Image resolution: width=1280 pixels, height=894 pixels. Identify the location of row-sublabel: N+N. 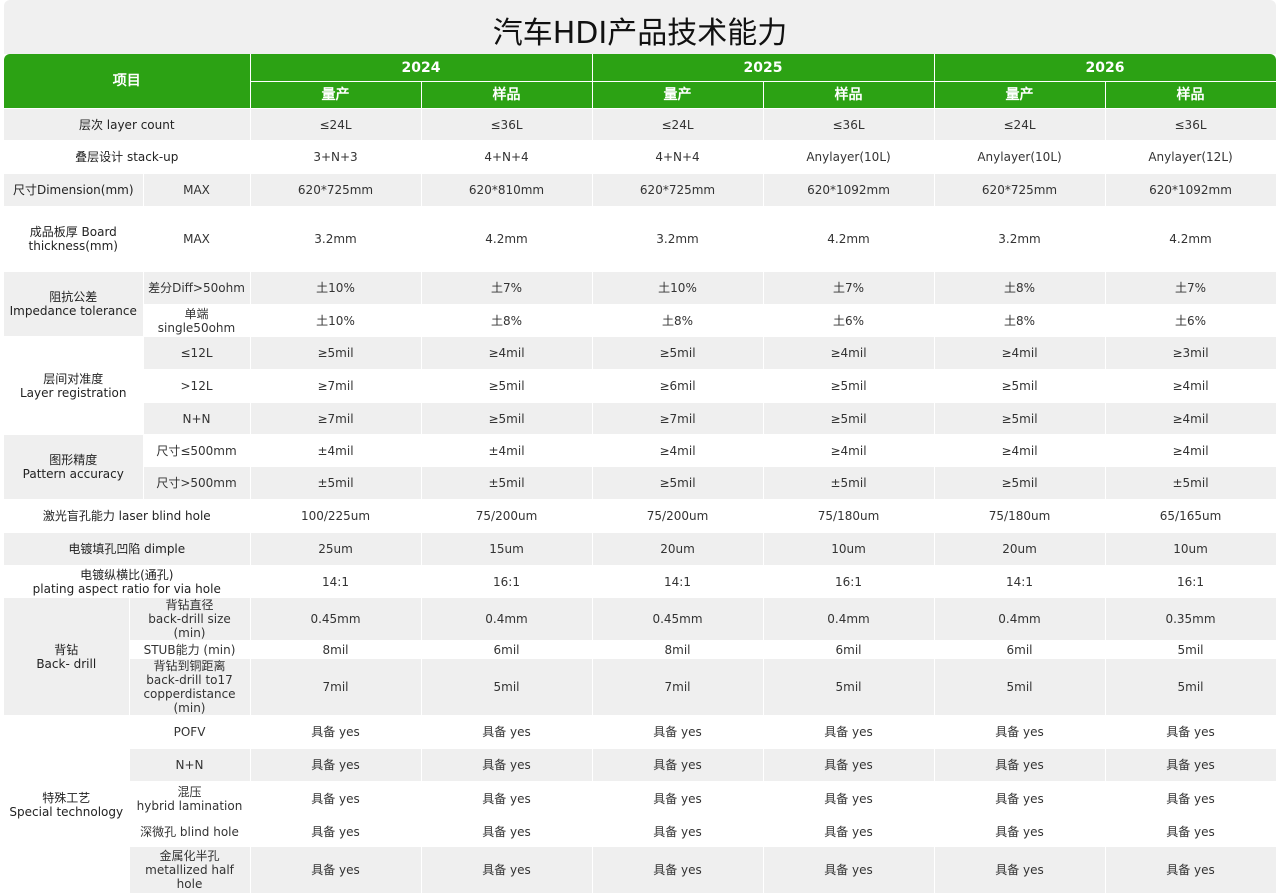
(190, 765).